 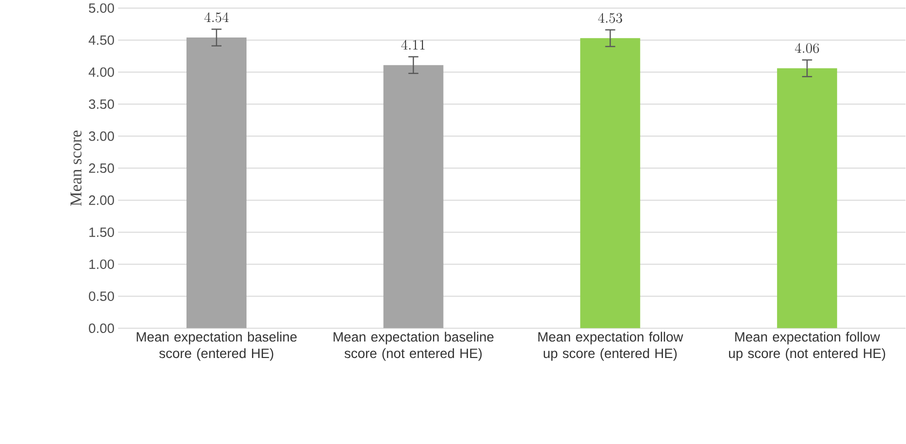 What do you see at coordinates (101, 136) in the screenshot?
I see `y-tick-label: 3.00` at bounding box center [101, 136].